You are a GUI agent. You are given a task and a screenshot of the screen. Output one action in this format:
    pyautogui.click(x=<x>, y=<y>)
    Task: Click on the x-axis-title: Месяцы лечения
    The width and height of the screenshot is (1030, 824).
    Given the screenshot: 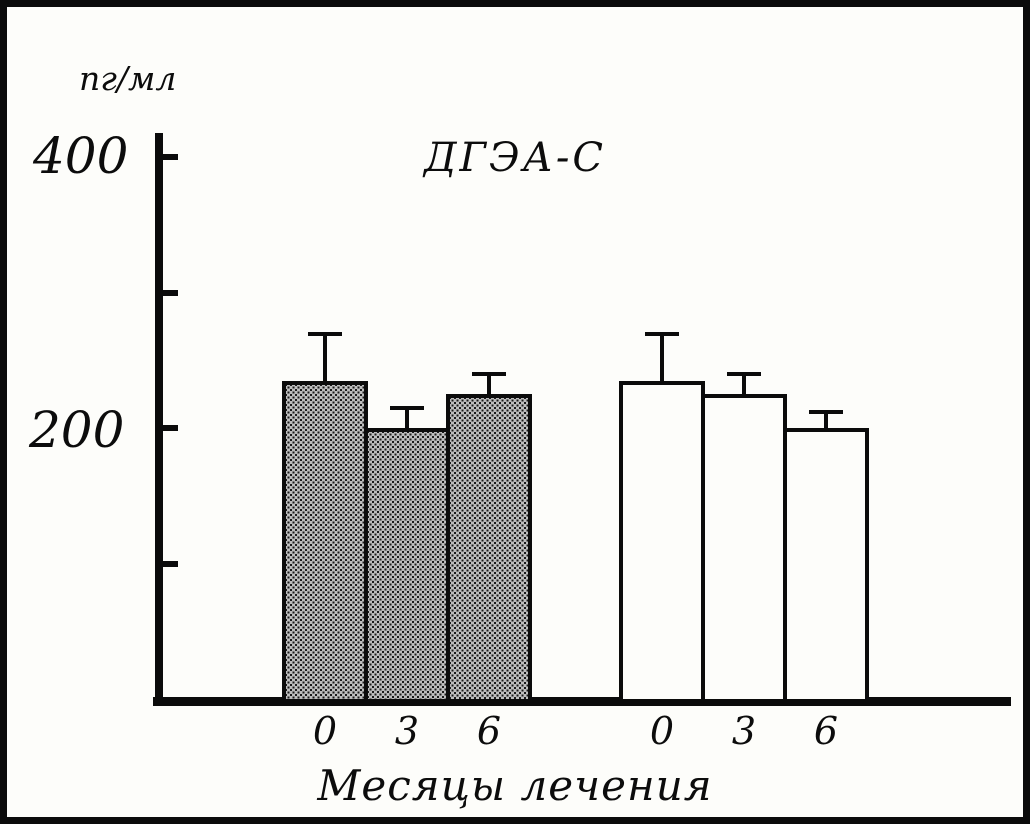 What is the action you would take?
    pyautogui.click(x=515, y=785)
    